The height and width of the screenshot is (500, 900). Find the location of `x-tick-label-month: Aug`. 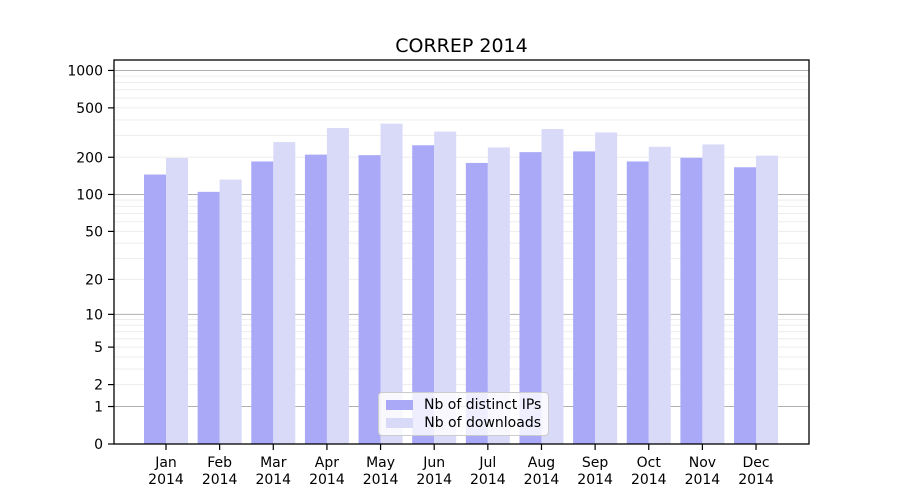

x-tick-label-month: Aug is located at coordinates (541, 463).